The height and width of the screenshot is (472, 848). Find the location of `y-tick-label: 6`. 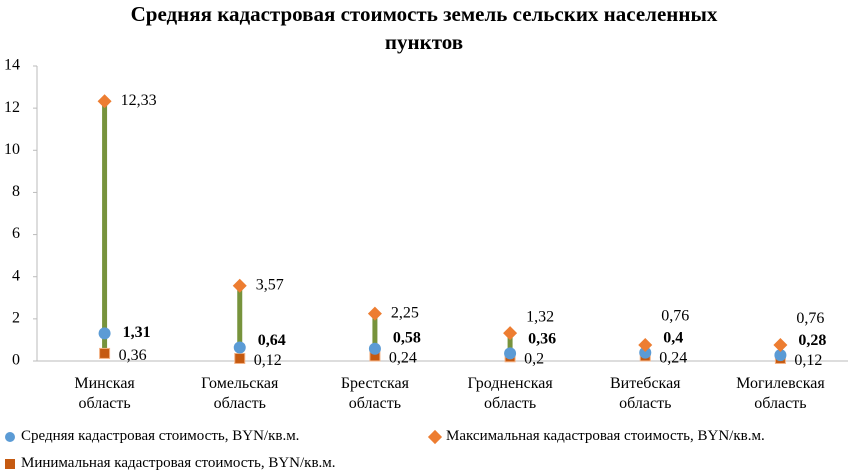

y-tick-label: 6 is located at coordinates (16, 233).